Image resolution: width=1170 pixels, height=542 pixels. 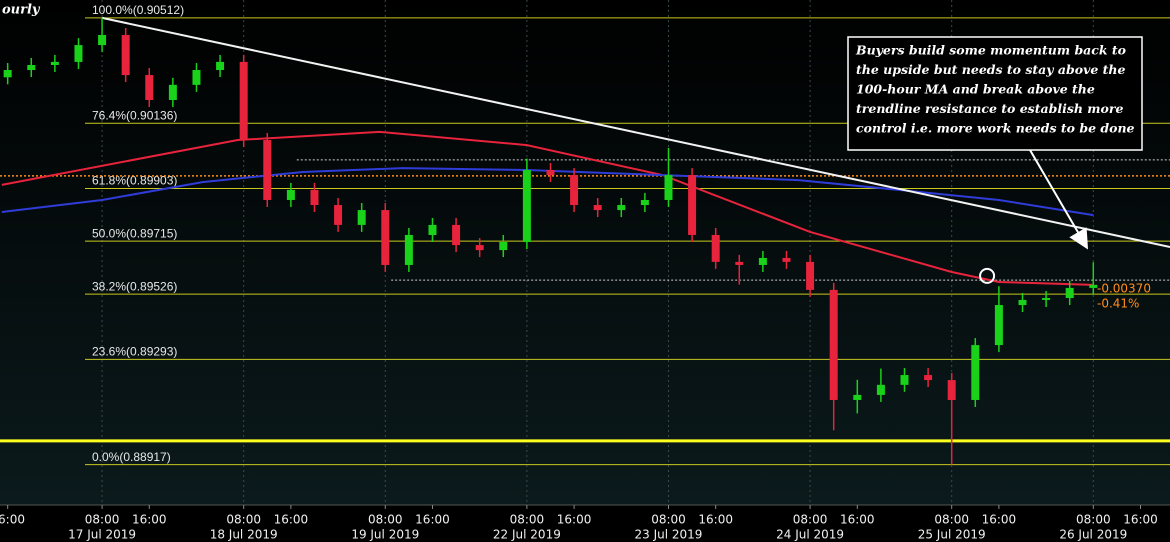 I want to click on annotation-box, so click(x=995, y=93).